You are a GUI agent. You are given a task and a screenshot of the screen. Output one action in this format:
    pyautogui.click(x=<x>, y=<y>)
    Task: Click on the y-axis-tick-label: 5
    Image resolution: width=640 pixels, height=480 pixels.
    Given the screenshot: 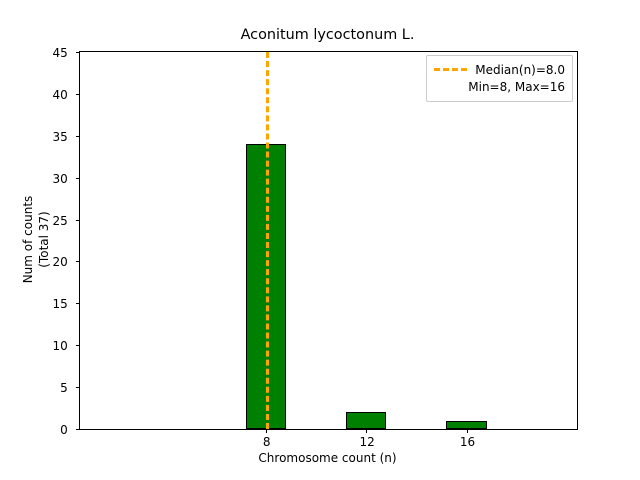 What is the action you would take?
    pyautogui.click(x=64, y=388)
    